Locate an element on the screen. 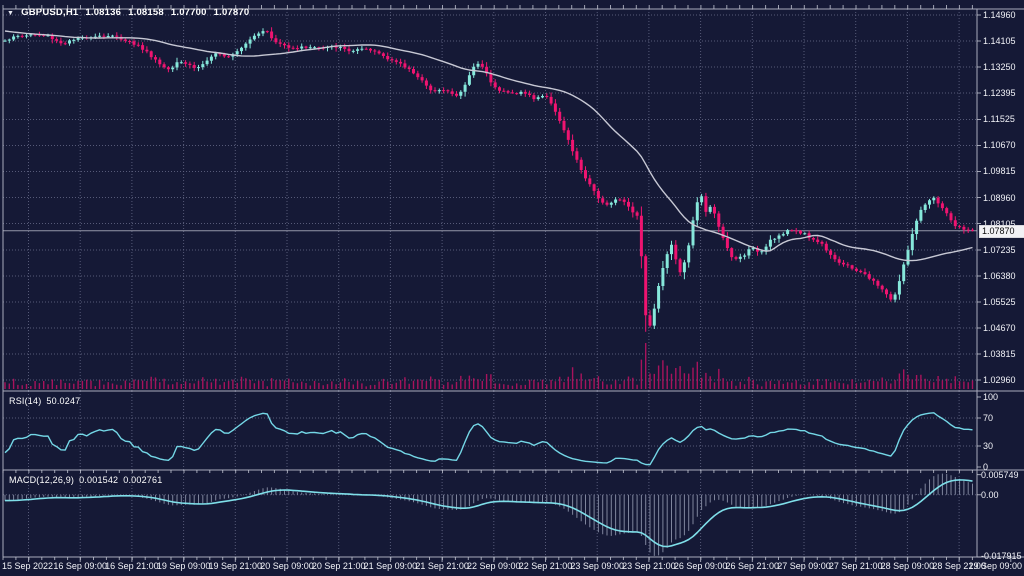  price-tick-label: 1.13250 is located at coordinates (999, 67).